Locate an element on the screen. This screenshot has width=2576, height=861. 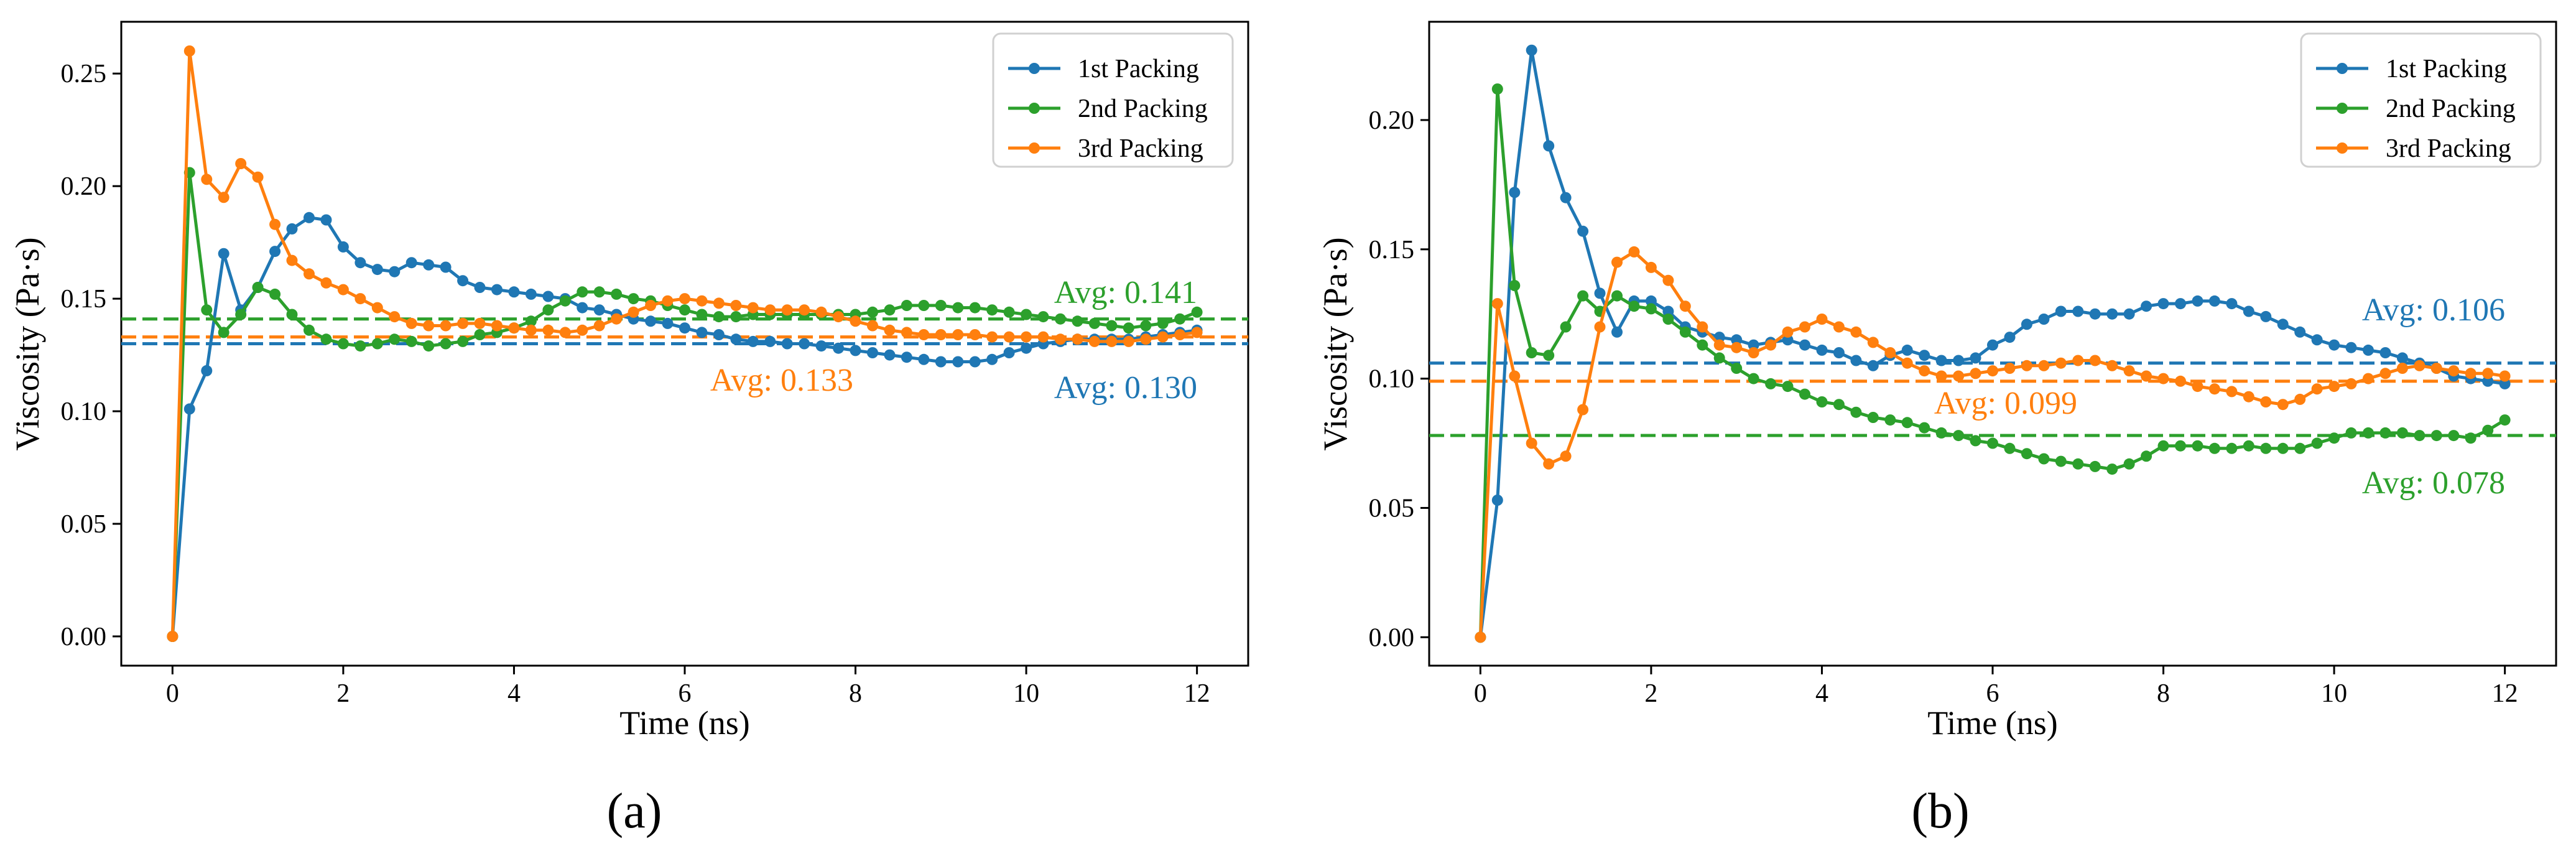
legend-label: 2nd Packing is located at coordinates (1143, 109).